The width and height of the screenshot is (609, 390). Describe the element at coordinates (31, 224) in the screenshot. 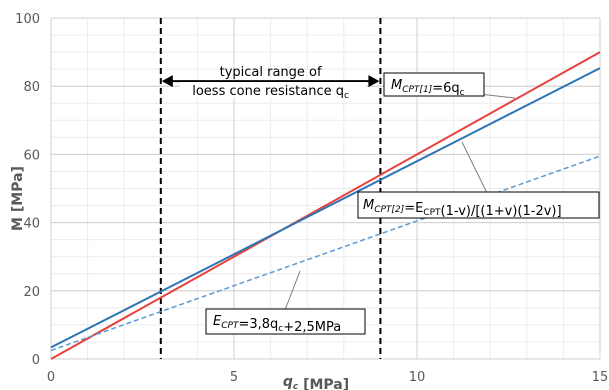

I see `y-tick-label: 40` at that location.